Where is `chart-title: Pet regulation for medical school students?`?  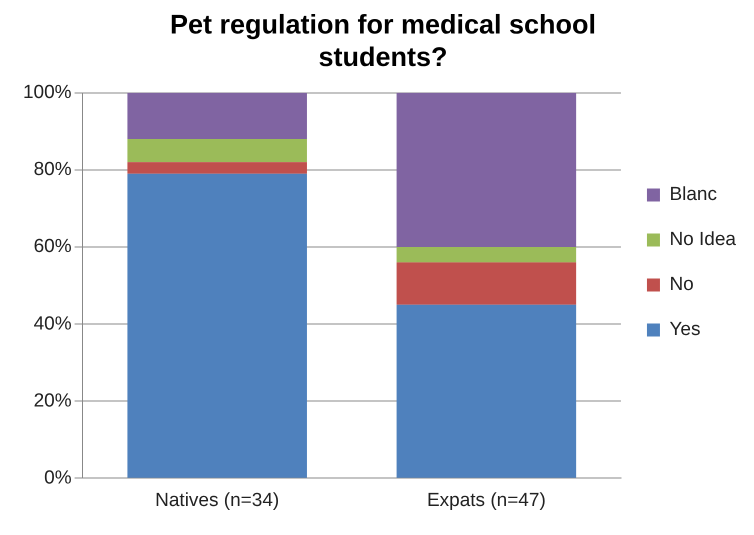
chart-title: Pet regulation for medical school students? is located at coordinates (383, 41).